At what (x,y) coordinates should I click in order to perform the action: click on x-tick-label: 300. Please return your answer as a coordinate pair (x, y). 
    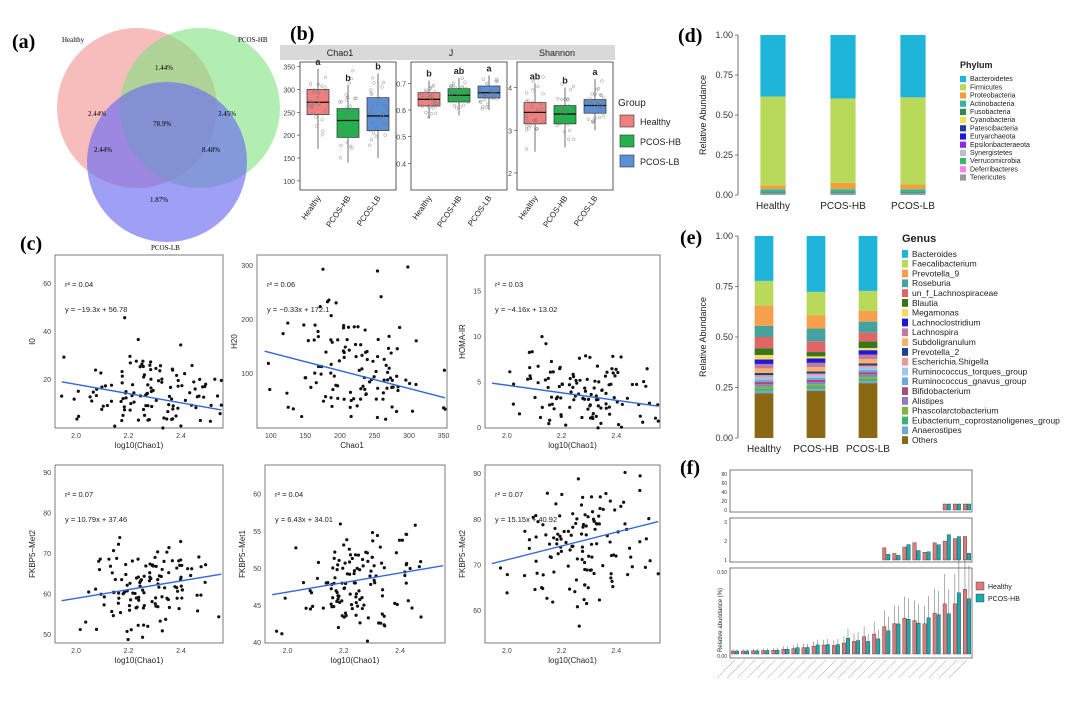
    Looking at the image, I should click on (409, 436).